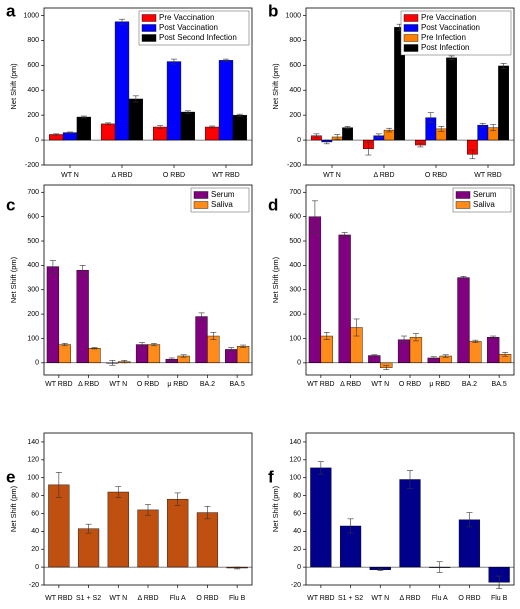 This screenshot has width=520, height=609. I want to click on y-tick-label: 500, so click(33, 241).